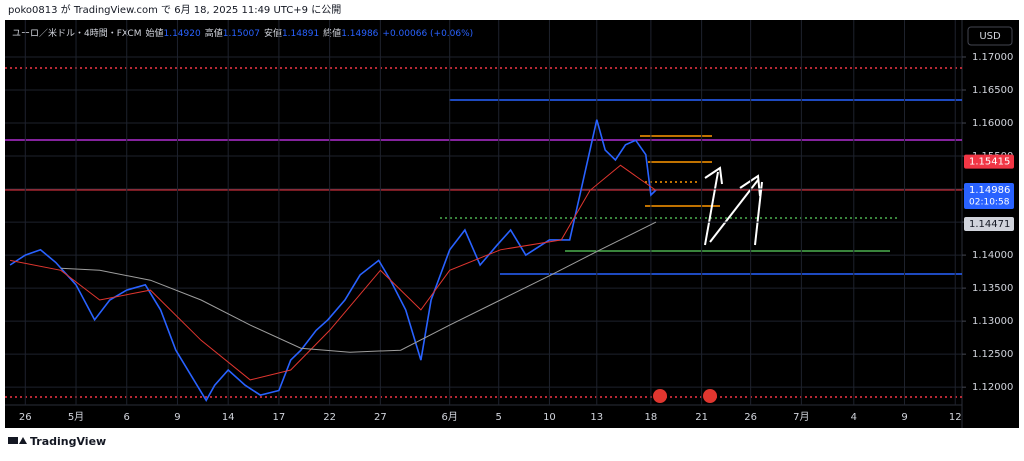  I want to click on ohlc-label: 終値, so click(332, 33).